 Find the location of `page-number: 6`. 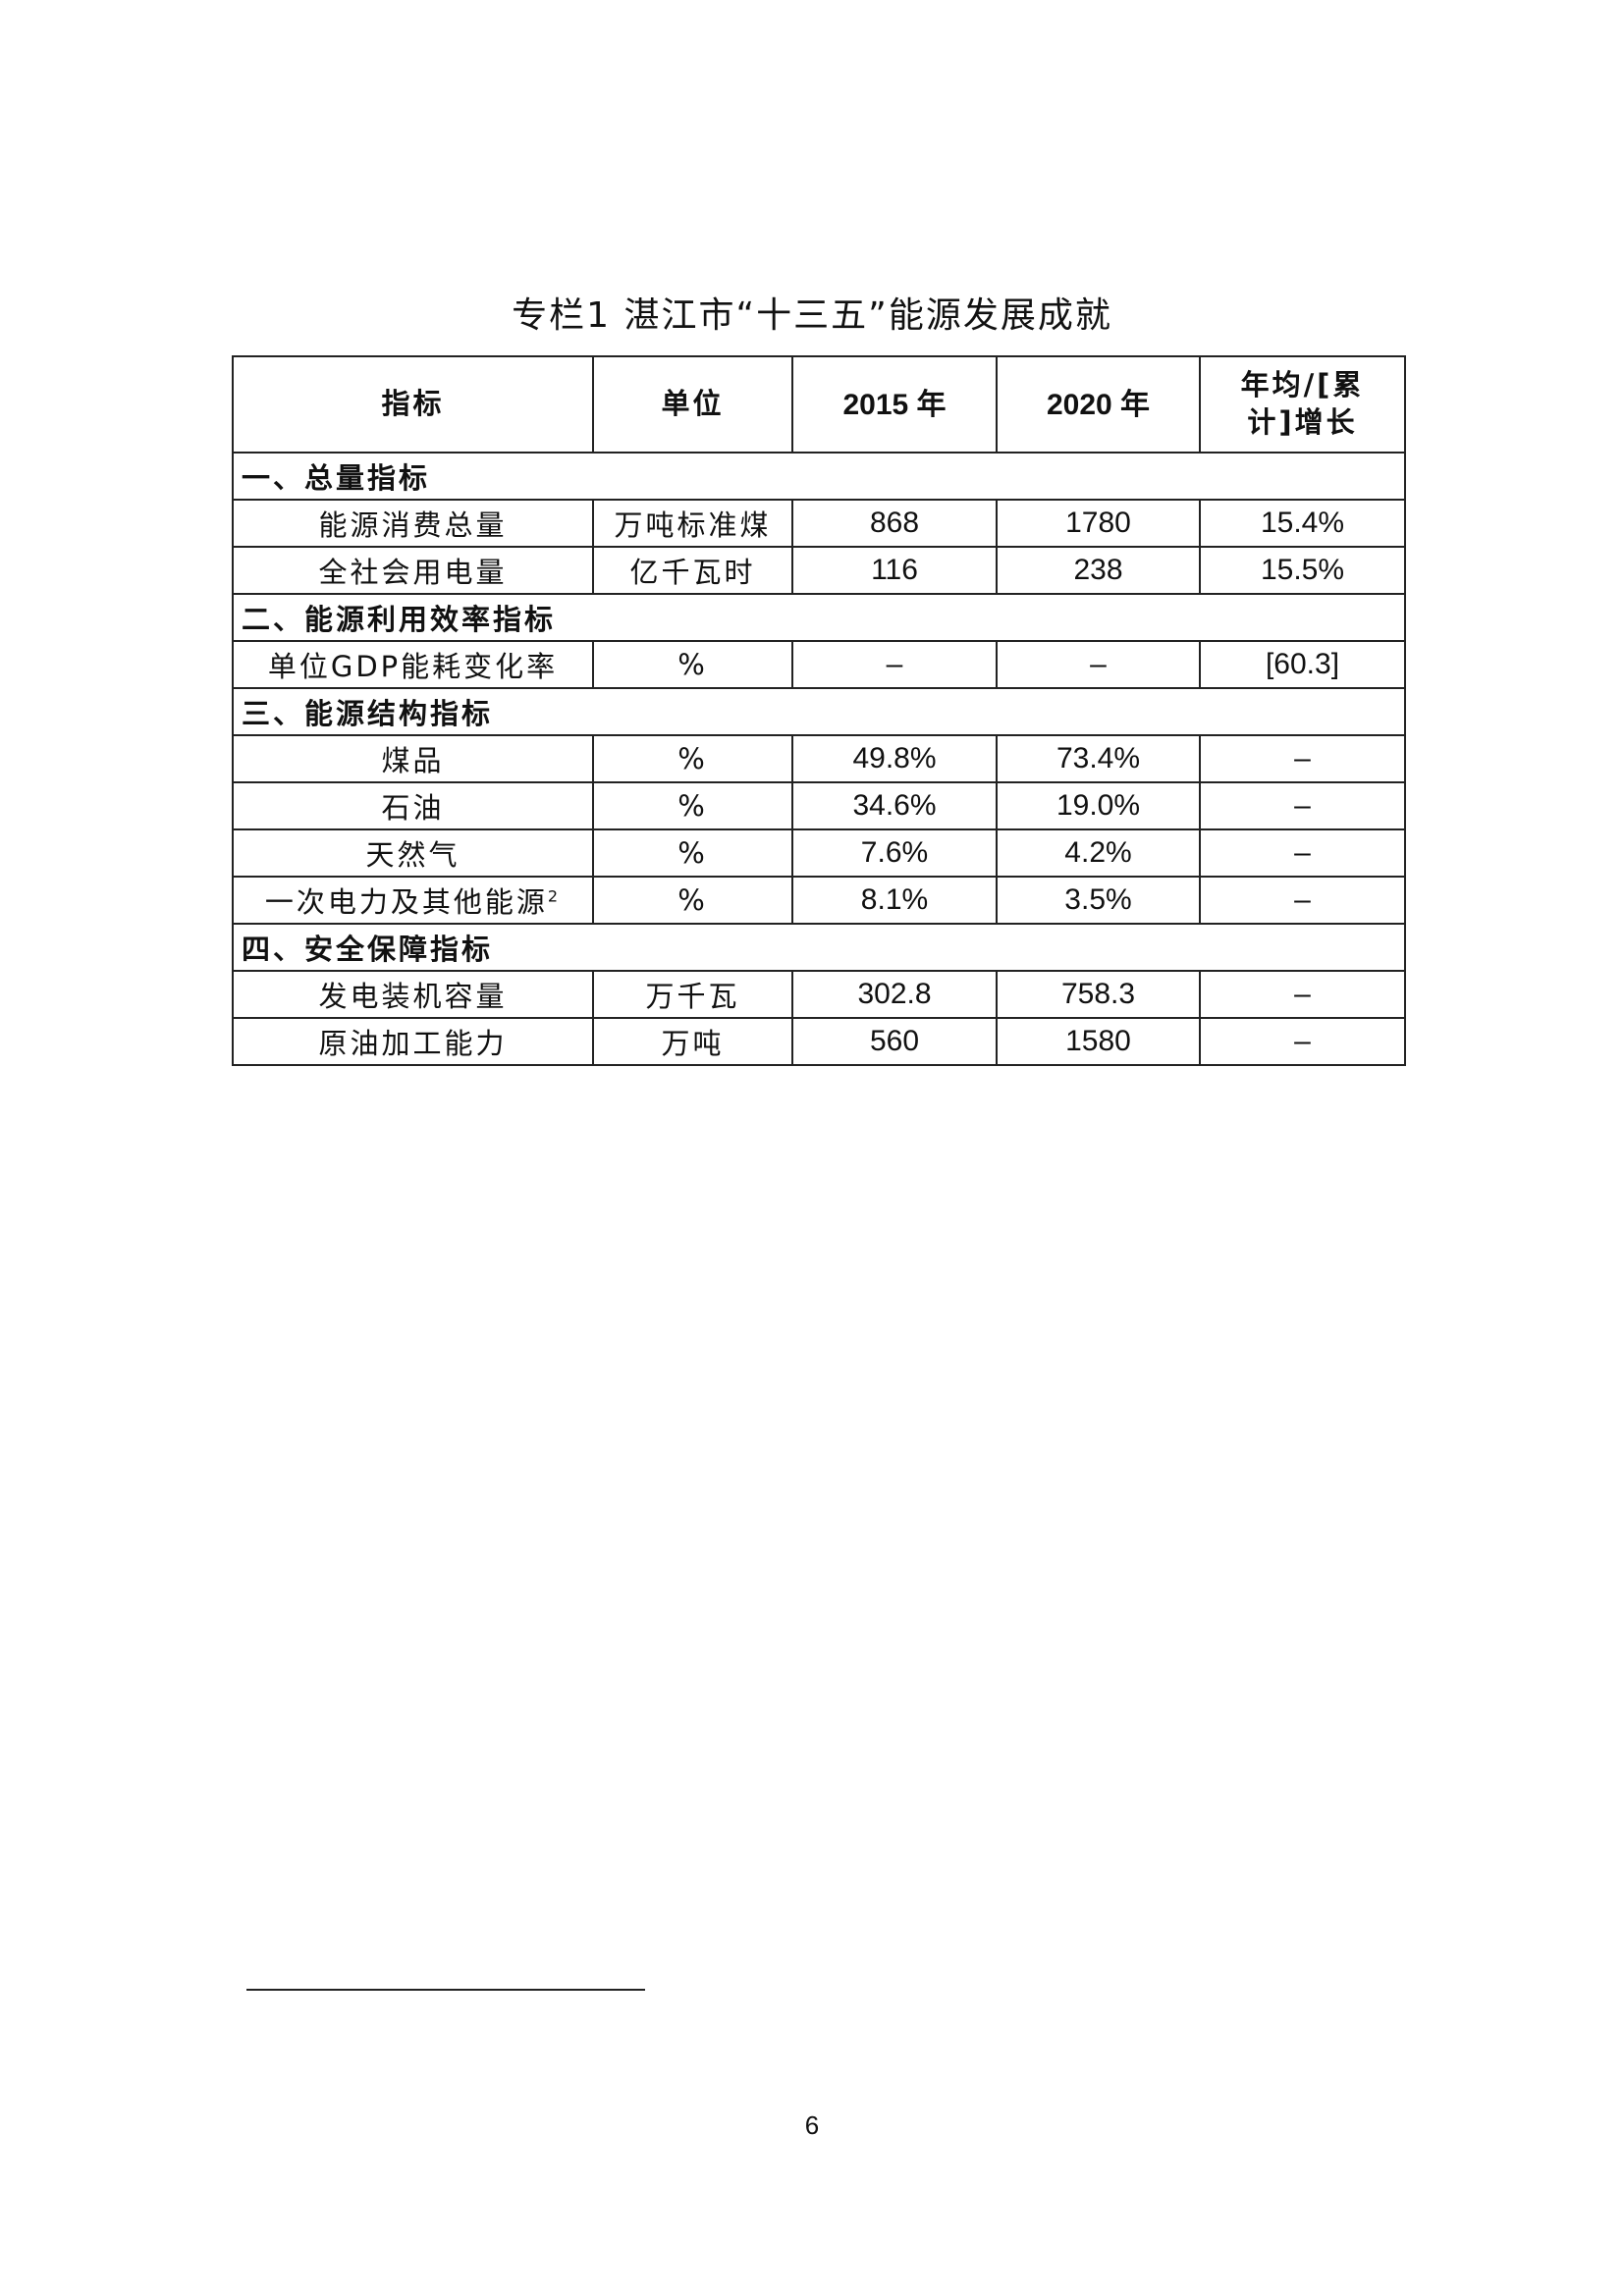

page-number: 6 is located at coordinates (812, 2125).